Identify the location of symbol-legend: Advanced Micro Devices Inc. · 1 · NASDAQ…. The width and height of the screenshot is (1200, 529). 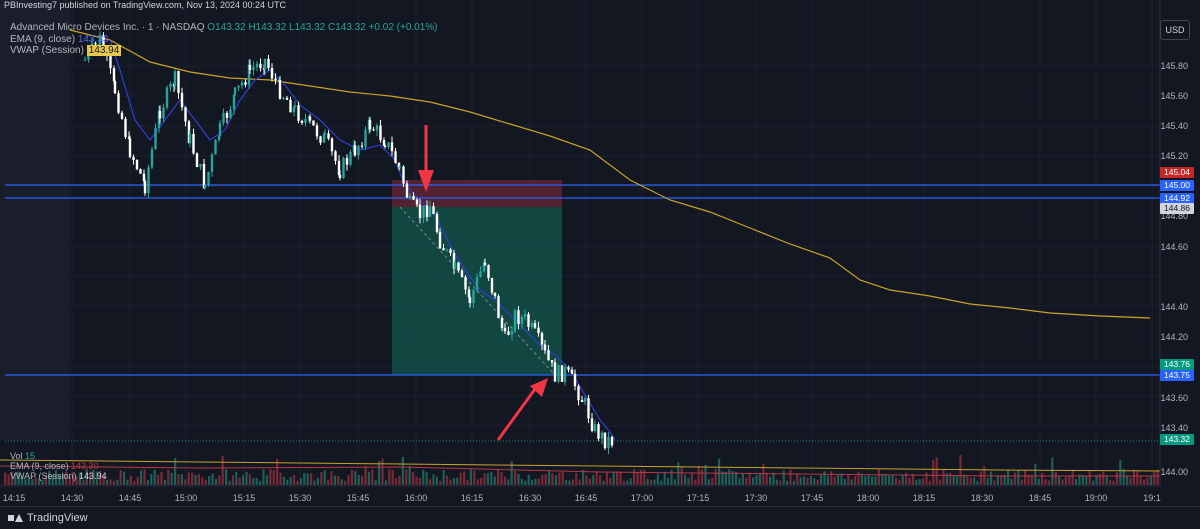
(224, 27).